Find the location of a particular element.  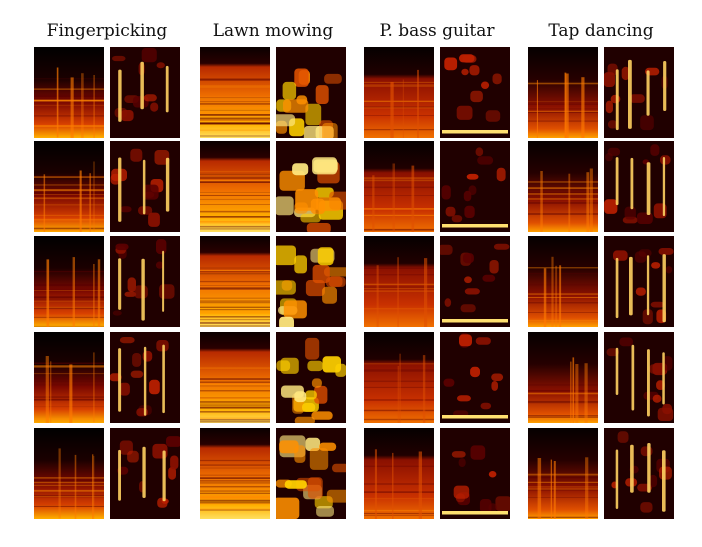

column-title-lawn-mowing: Lawn mowing is located at coordinates (273, 31).